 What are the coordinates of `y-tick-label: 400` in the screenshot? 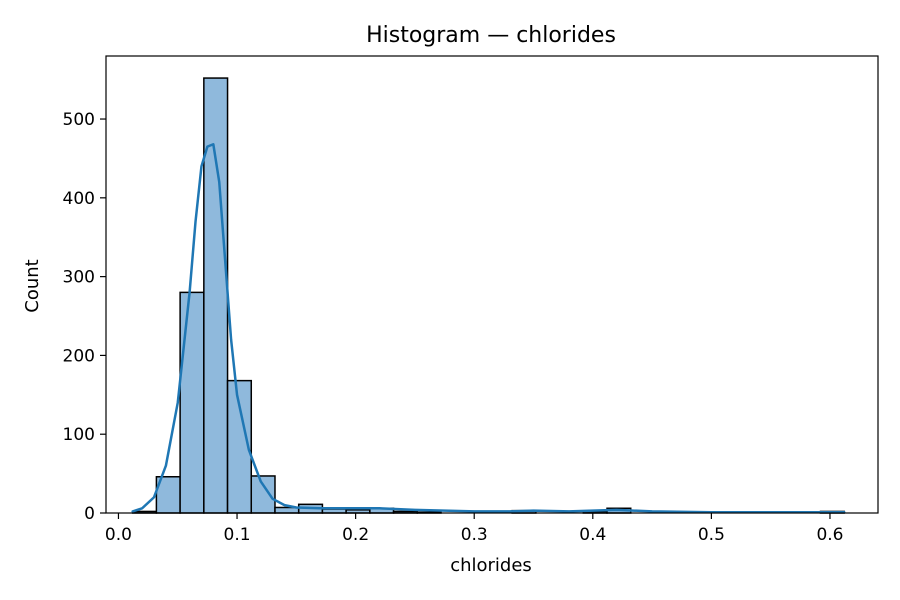 It's located at (79, 199).